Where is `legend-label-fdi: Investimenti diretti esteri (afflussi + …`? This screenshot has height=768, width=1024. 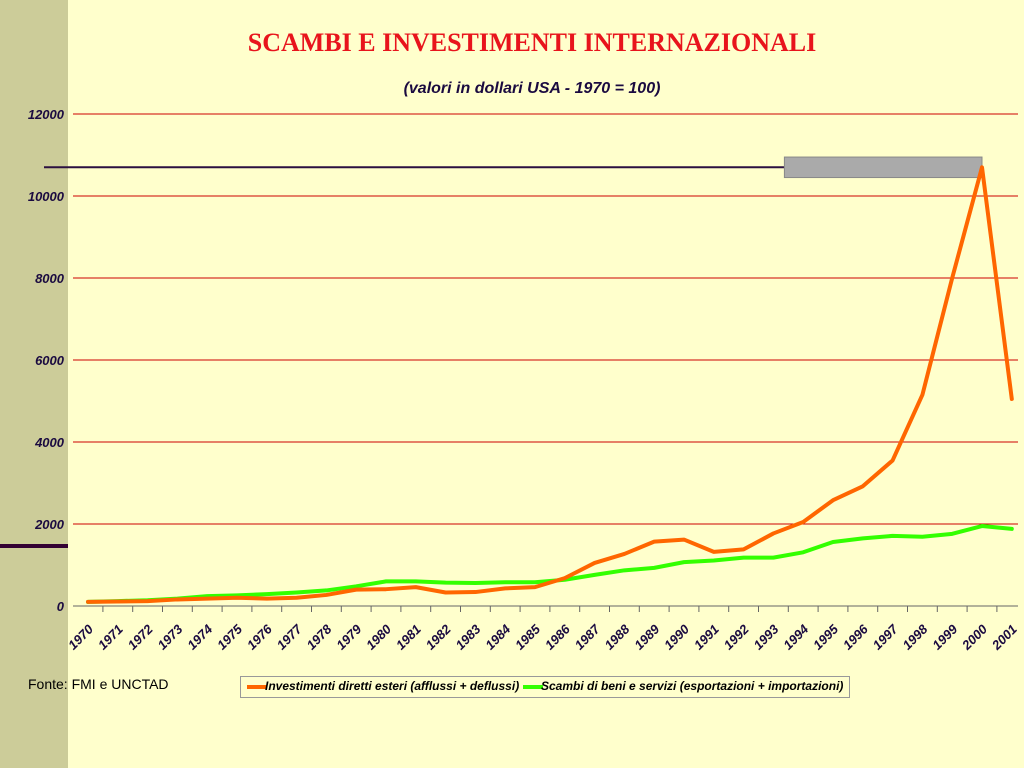
legend-label-fdi: Investimenti diretti esteri (afflussi + … is located at coordinates (392, 686).